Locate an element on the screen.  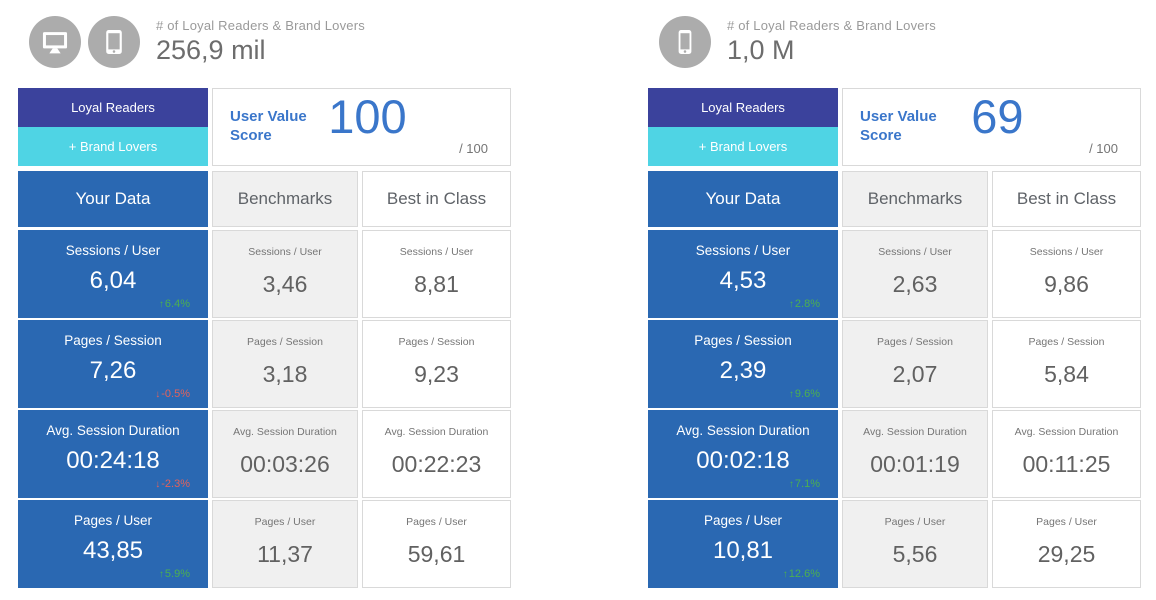
user-value-score-card: User Value Score 69 / 100 is located at coordinates (991, 127).